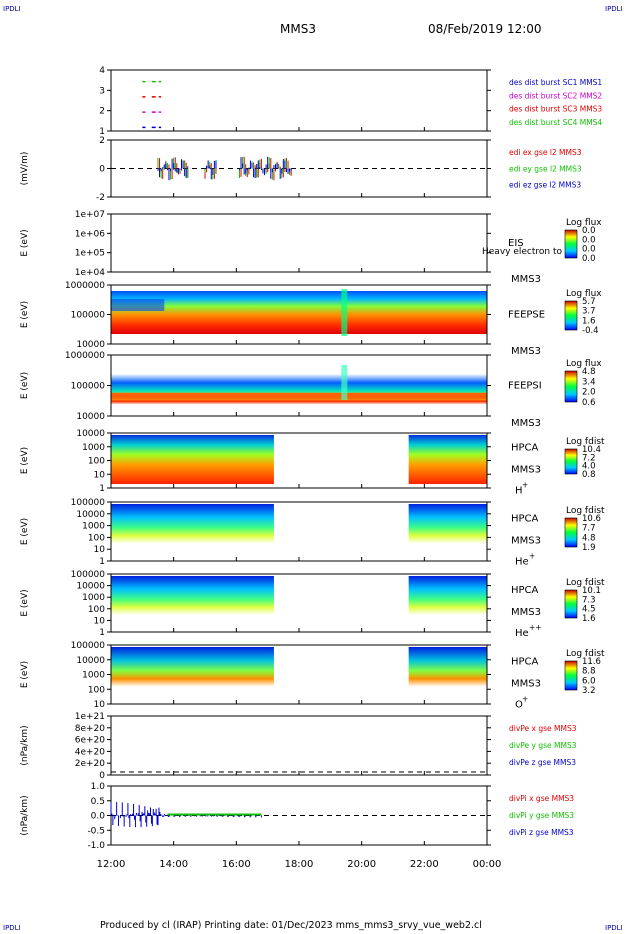 The image size is (630, 934). What do you see at coordinates (25, 745) in the screenshot?
I see `y-axis-label: (nPa/km)` at bounding box center [25, 745].